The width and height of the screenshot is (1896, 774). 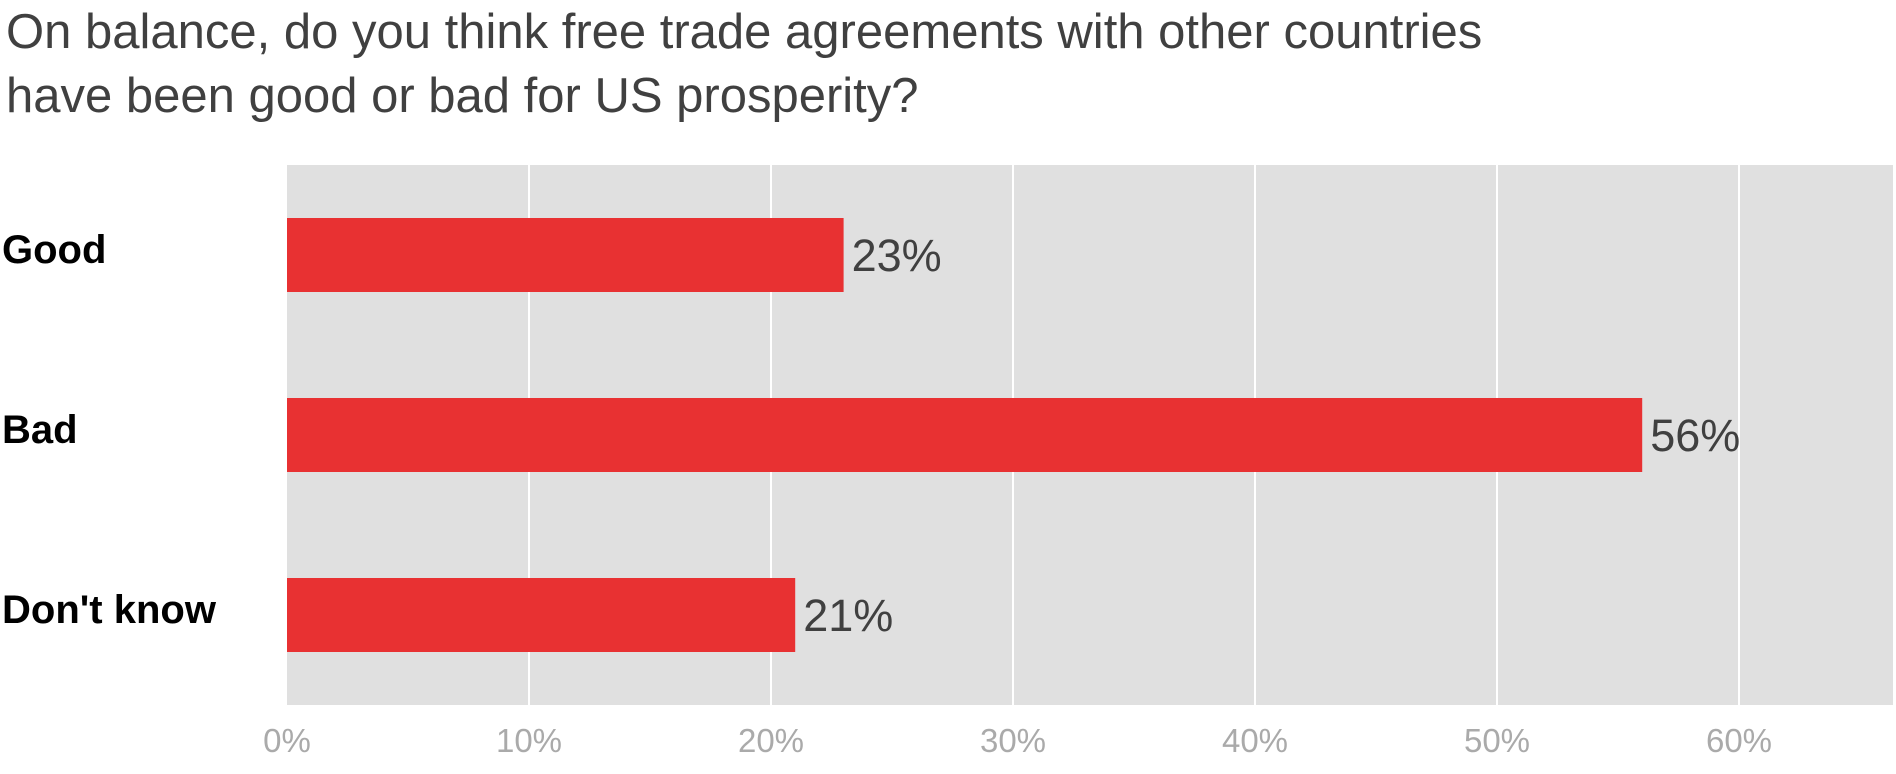 What do you see at coordinates (1739, 740) in the screenshot?
I see `x-tick-label: 60%` at bounding box center [1739, 740].